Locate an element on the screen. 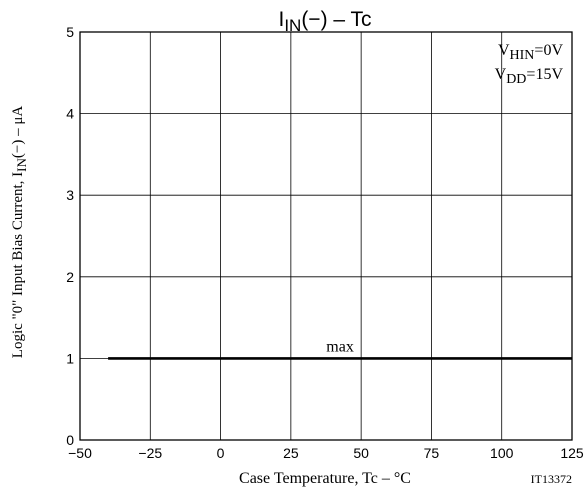 The image size is (585, 493). x-tick-label: 50 is located at coordinates (361, 453).